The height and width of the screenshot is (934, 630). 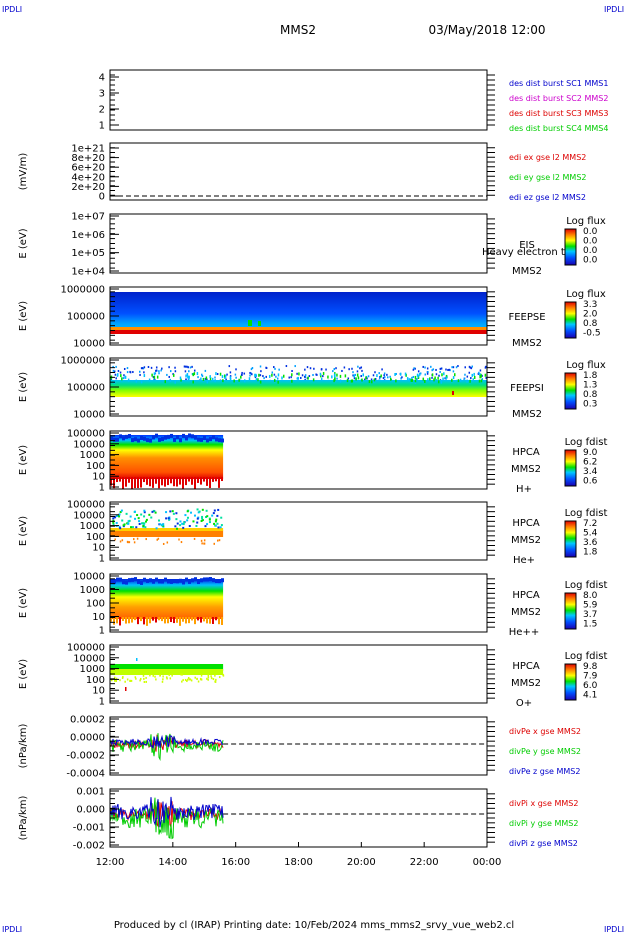 I want to click on colorbar-tick: 5.4, so click(x=590, y=534).